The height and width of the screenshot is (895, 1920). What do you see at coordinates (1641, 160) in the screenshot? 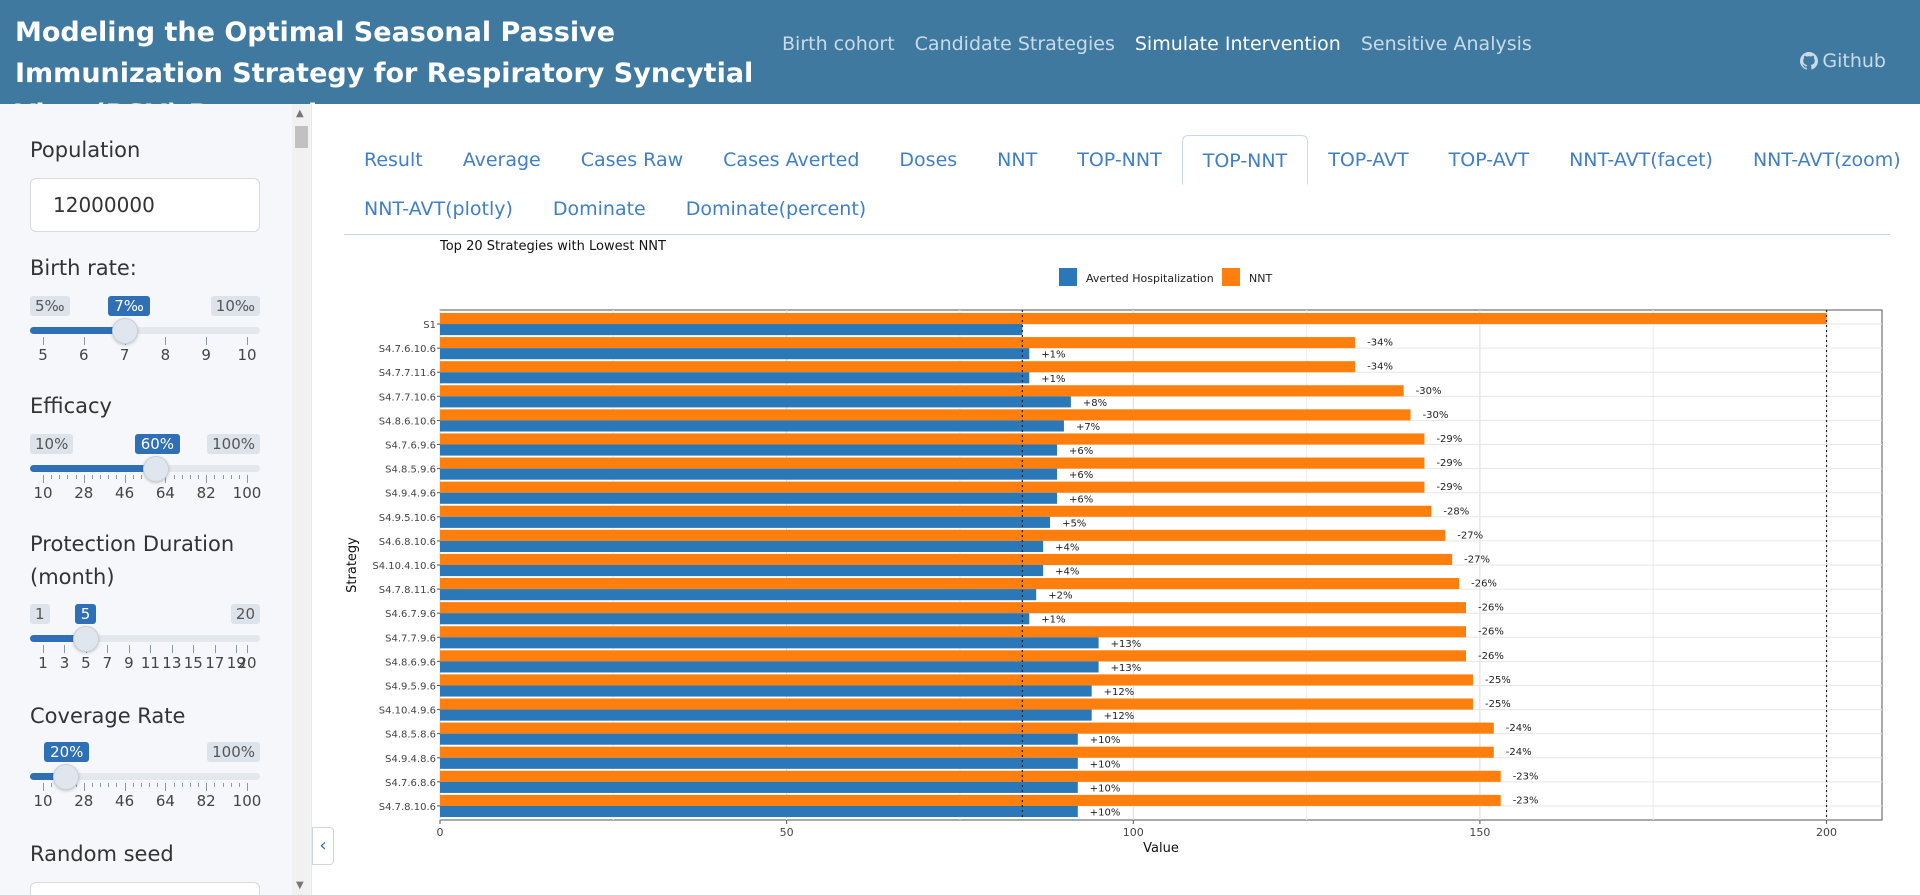
I see `tab-nnt-avt-facet: NNT-AVT(facet)` at bounding box center [1641, 160].